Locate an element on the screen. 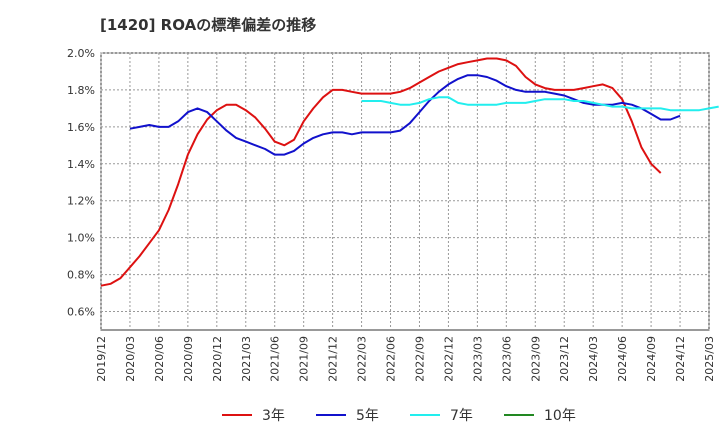 This screenshot has width=720, height=440. y-tick-label: 0.8% is located at coordinates (81, 275).